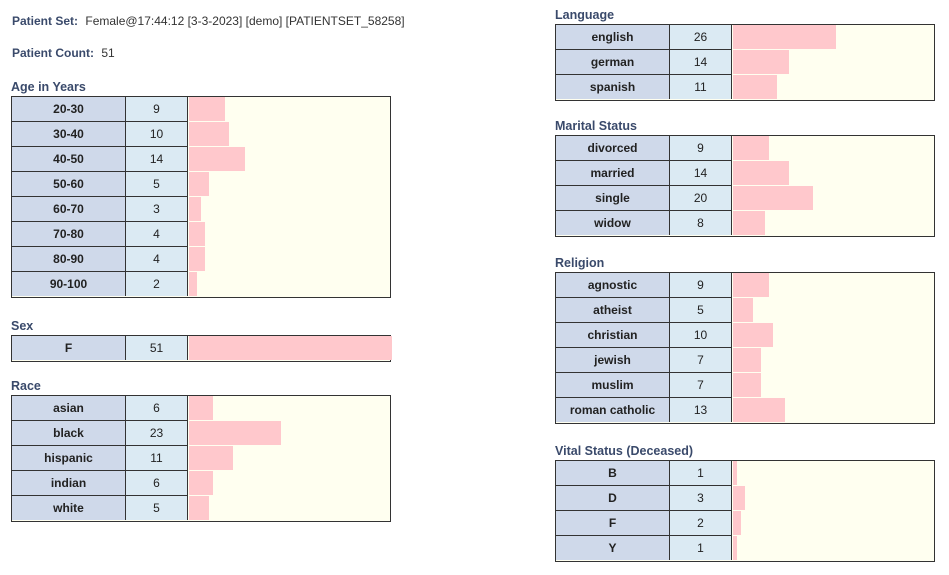 Image resolution: width=949 pixels, height=575 pixels. I want to click on chart-language: Language english 26 german 14 spanish 11, so click(745, 53).